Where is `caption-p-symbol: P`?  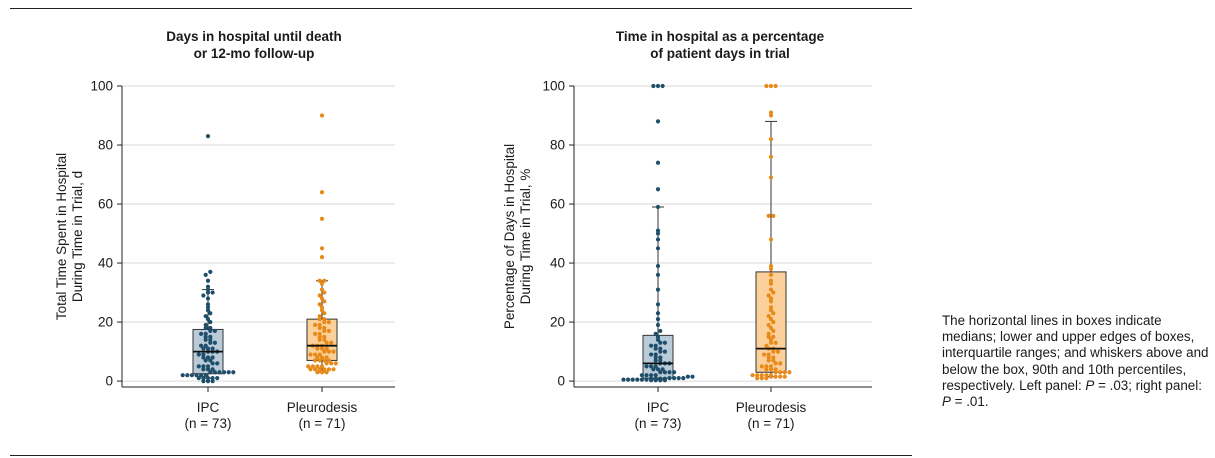
caption-p-symbol: P is located at coordinates (1090, 385).